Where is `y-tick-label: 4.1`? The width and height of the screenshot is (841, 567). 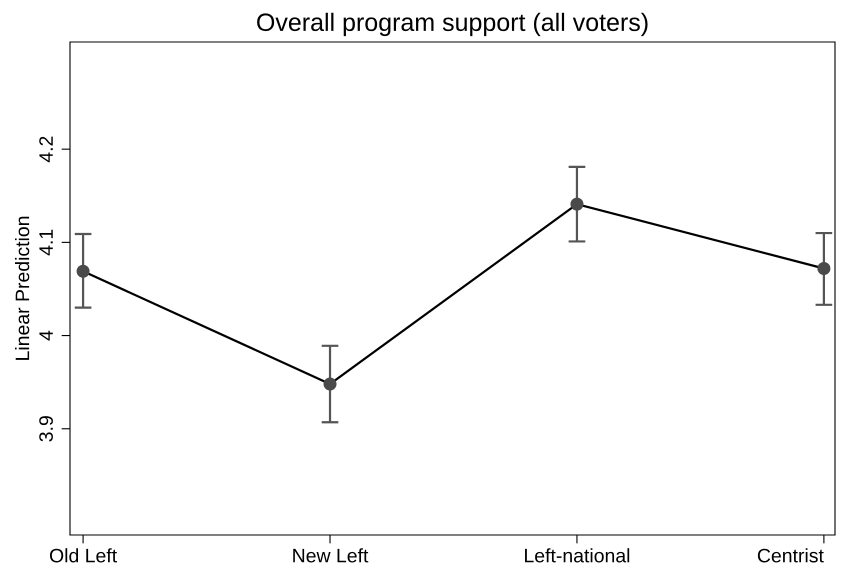 y-tick-label: 4.1 is located at coordinates (46, 243).